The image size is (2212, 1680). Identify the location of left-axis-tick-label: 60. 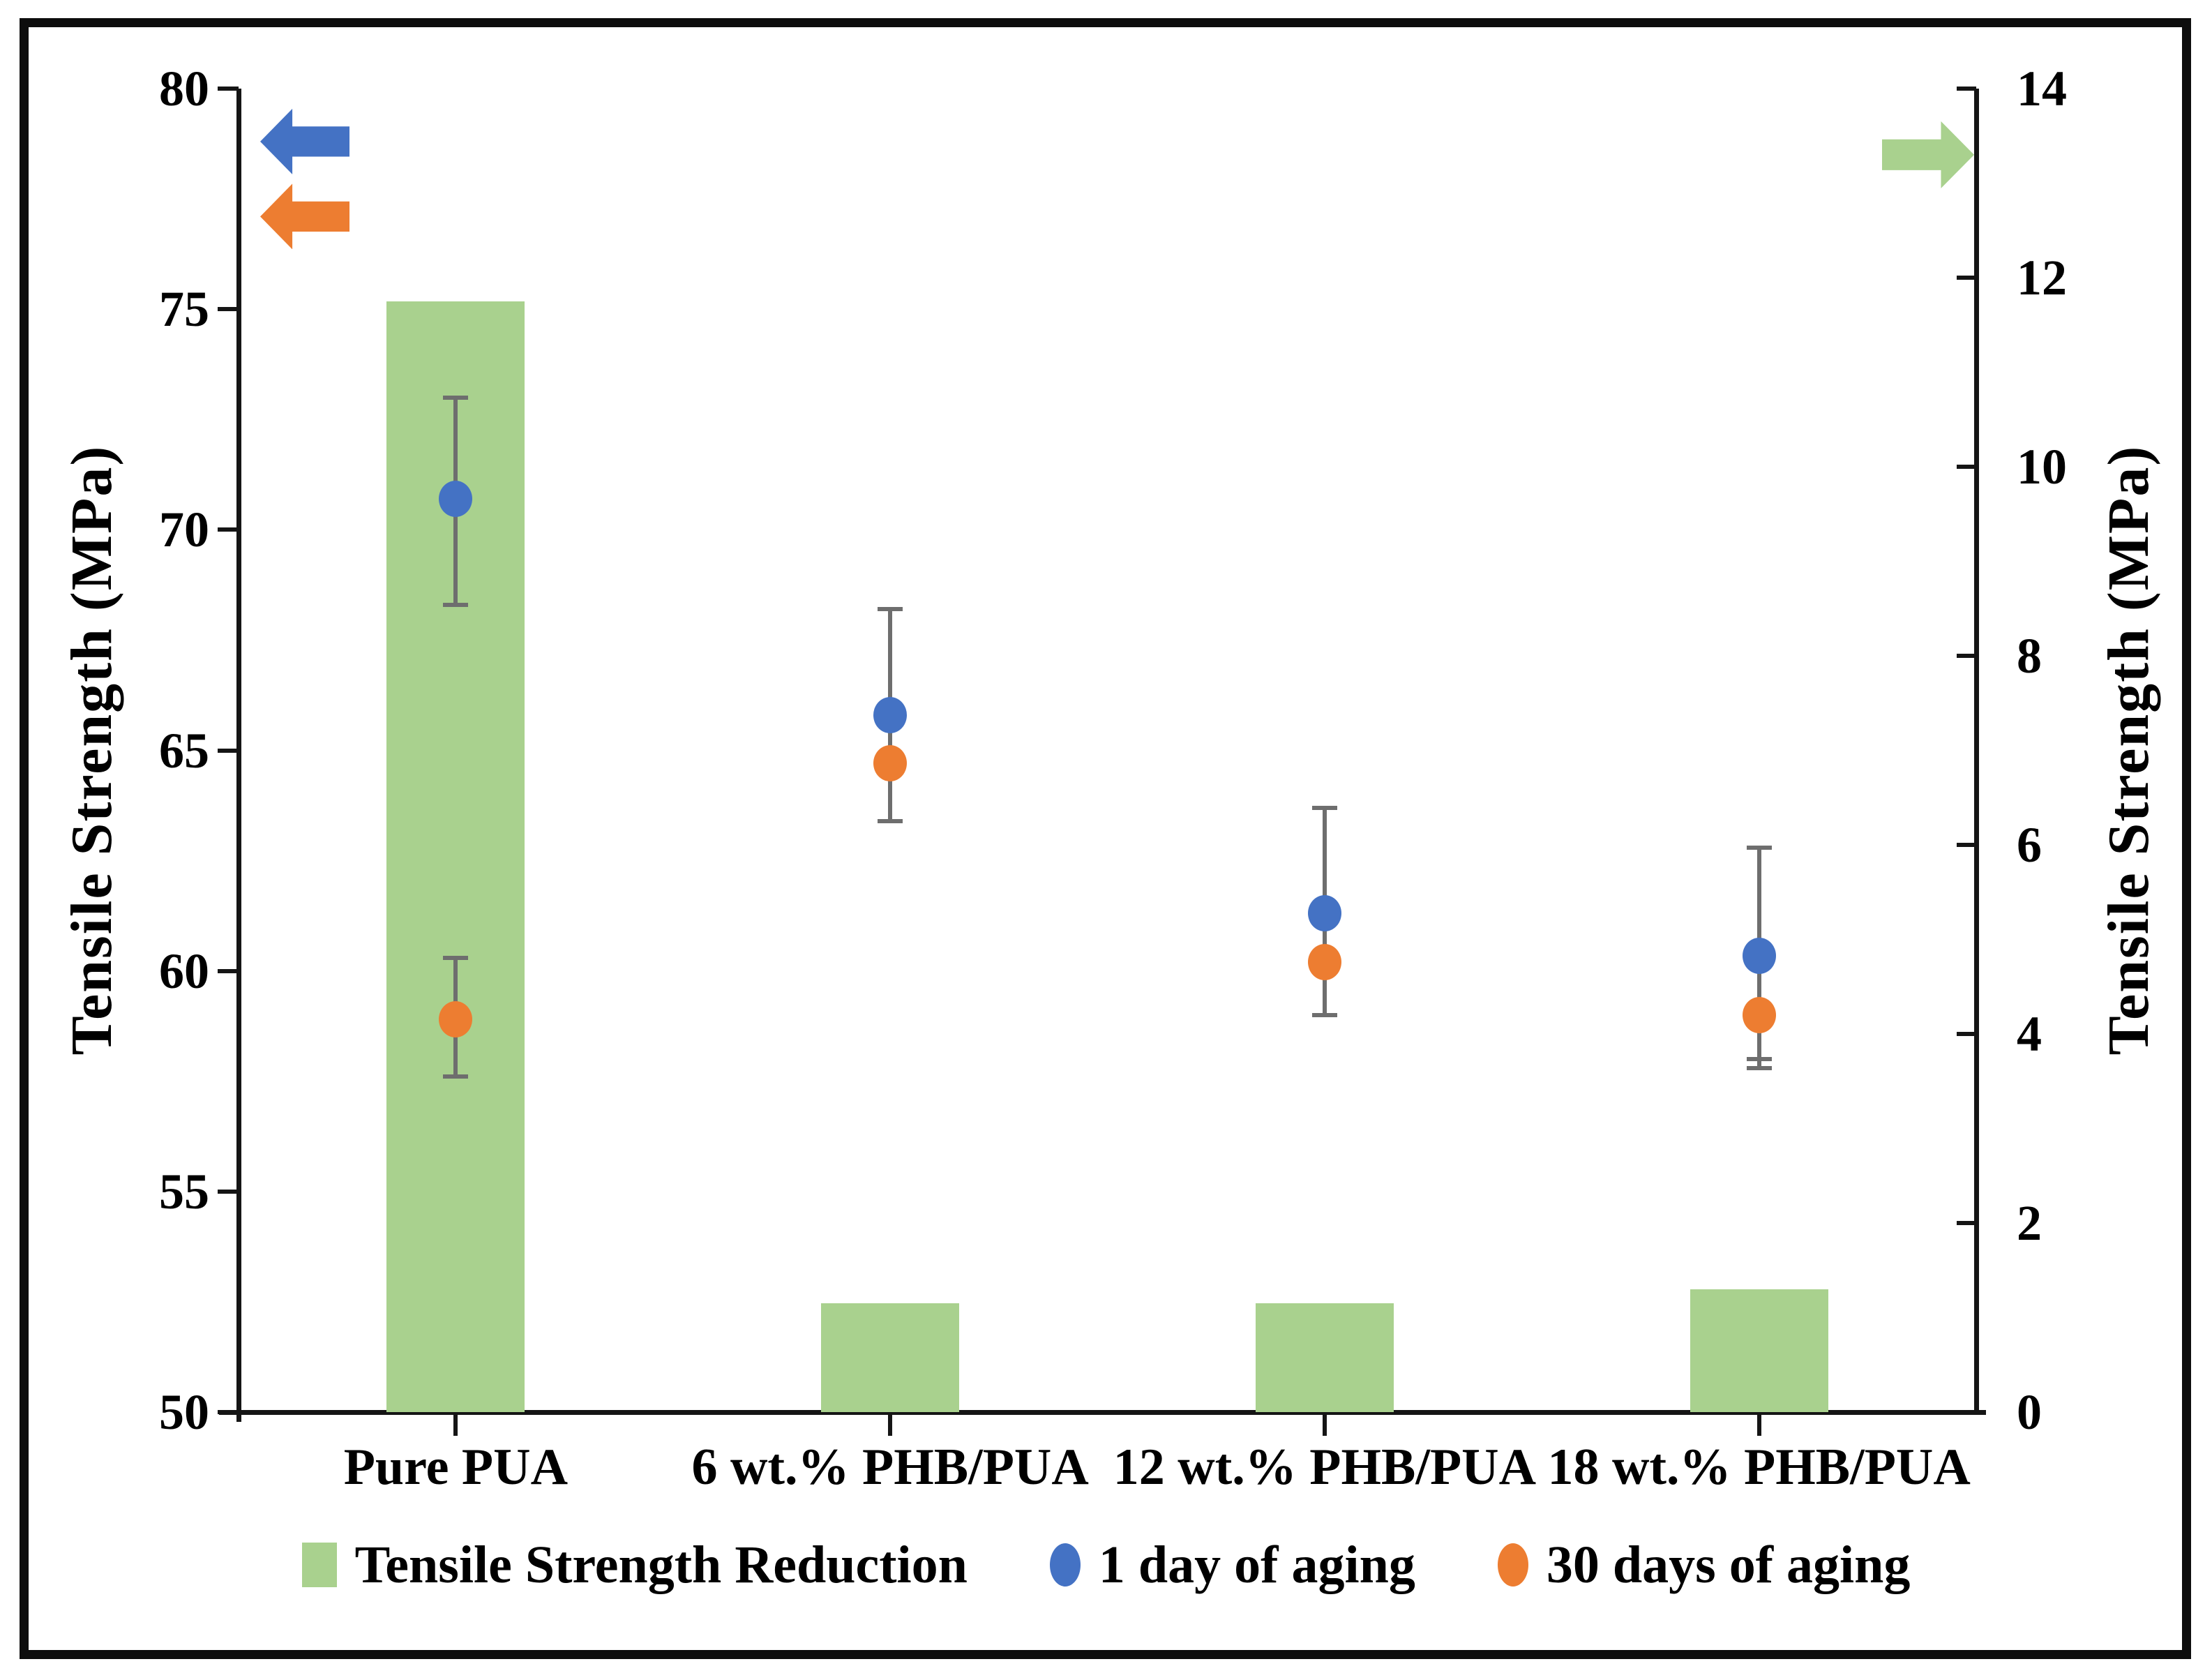
(184, 971).